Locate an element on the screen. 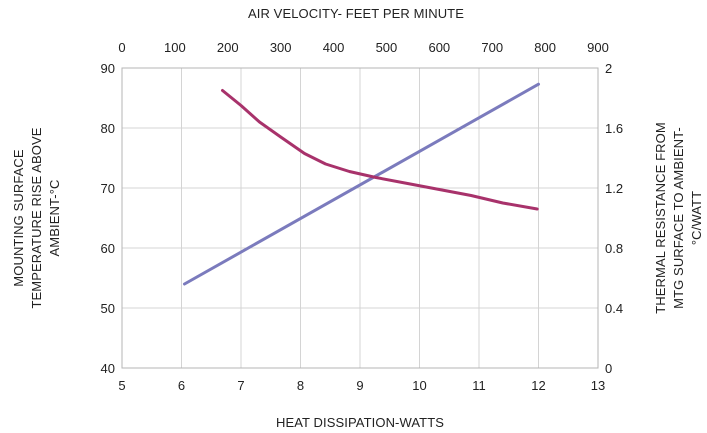 The height and width of the screenshot is (433, 707). bottom-axis-tick-label: 11 is located at coordinates (479, 385).